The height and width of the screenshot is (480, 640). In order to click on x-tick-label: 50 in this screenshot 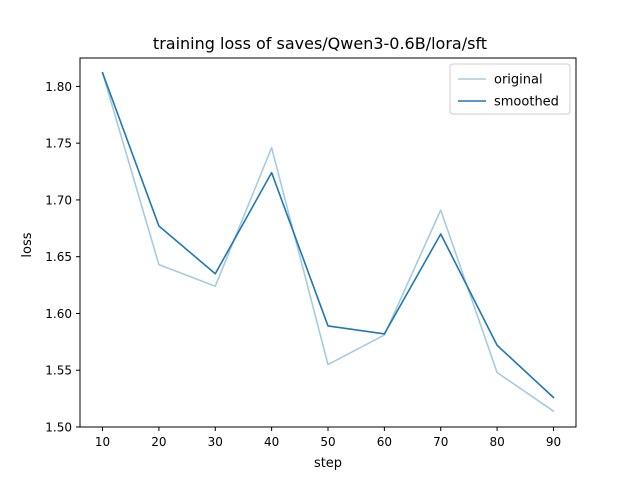, I will do `click(327, 442)`.